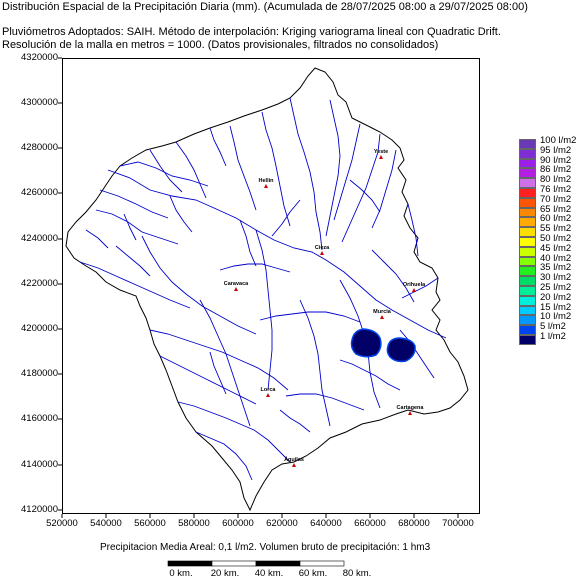 Image resolution: width=580 pixels, height=580 pixels. What do you see at coordinates (556, 278) in the screenshot?
I see `legend-label: 30 l/m2` at bounding box center [556, 278].